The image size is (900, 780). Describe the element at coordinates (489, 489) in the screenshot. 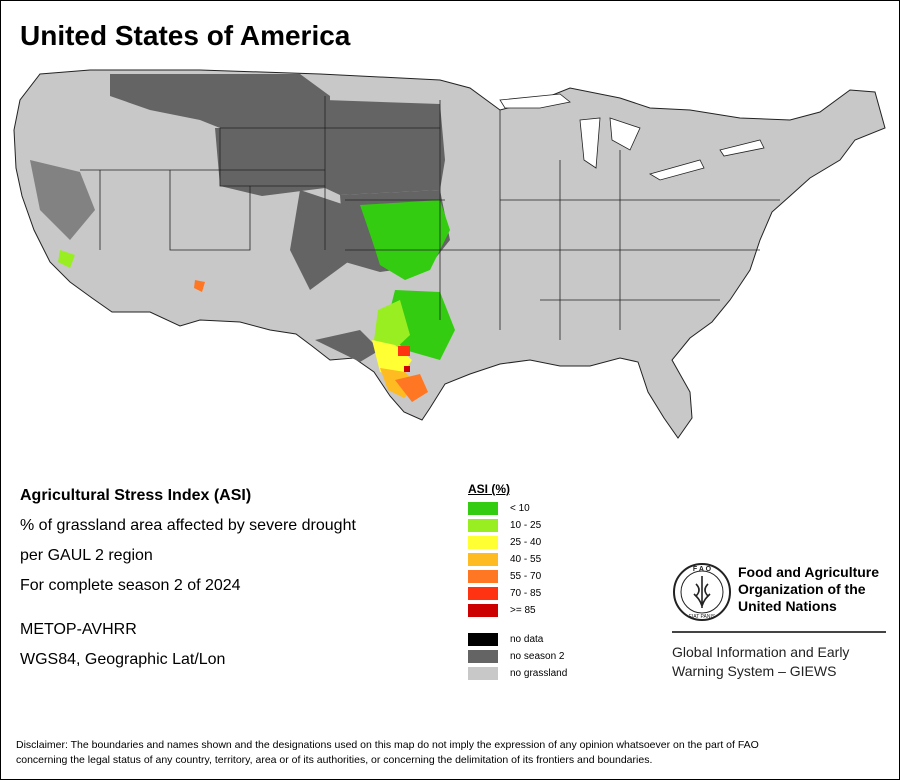

I see `legend-title: ASI (%)` at that location.